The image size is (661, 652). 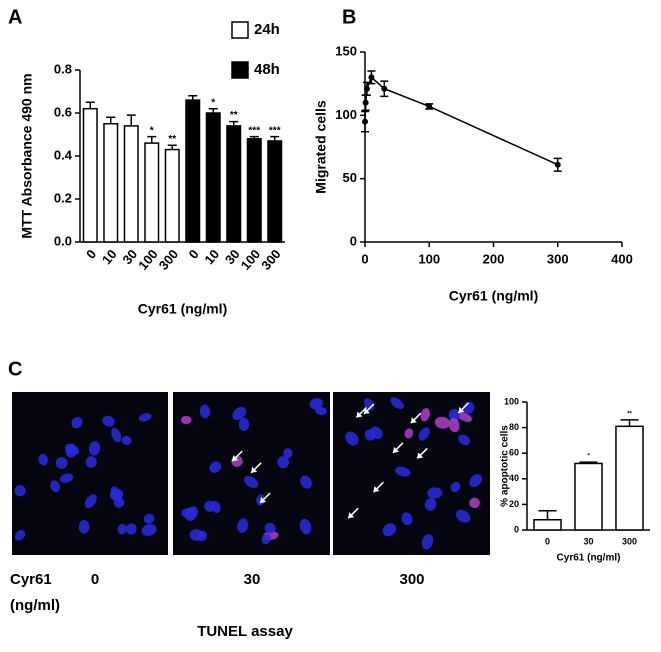 I want to click on x-tick-label: 200, so click(x=494, y=258).